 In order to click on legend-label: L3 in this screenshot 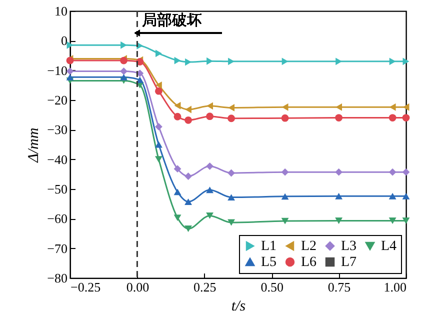, I will do `click(349, 246)`.